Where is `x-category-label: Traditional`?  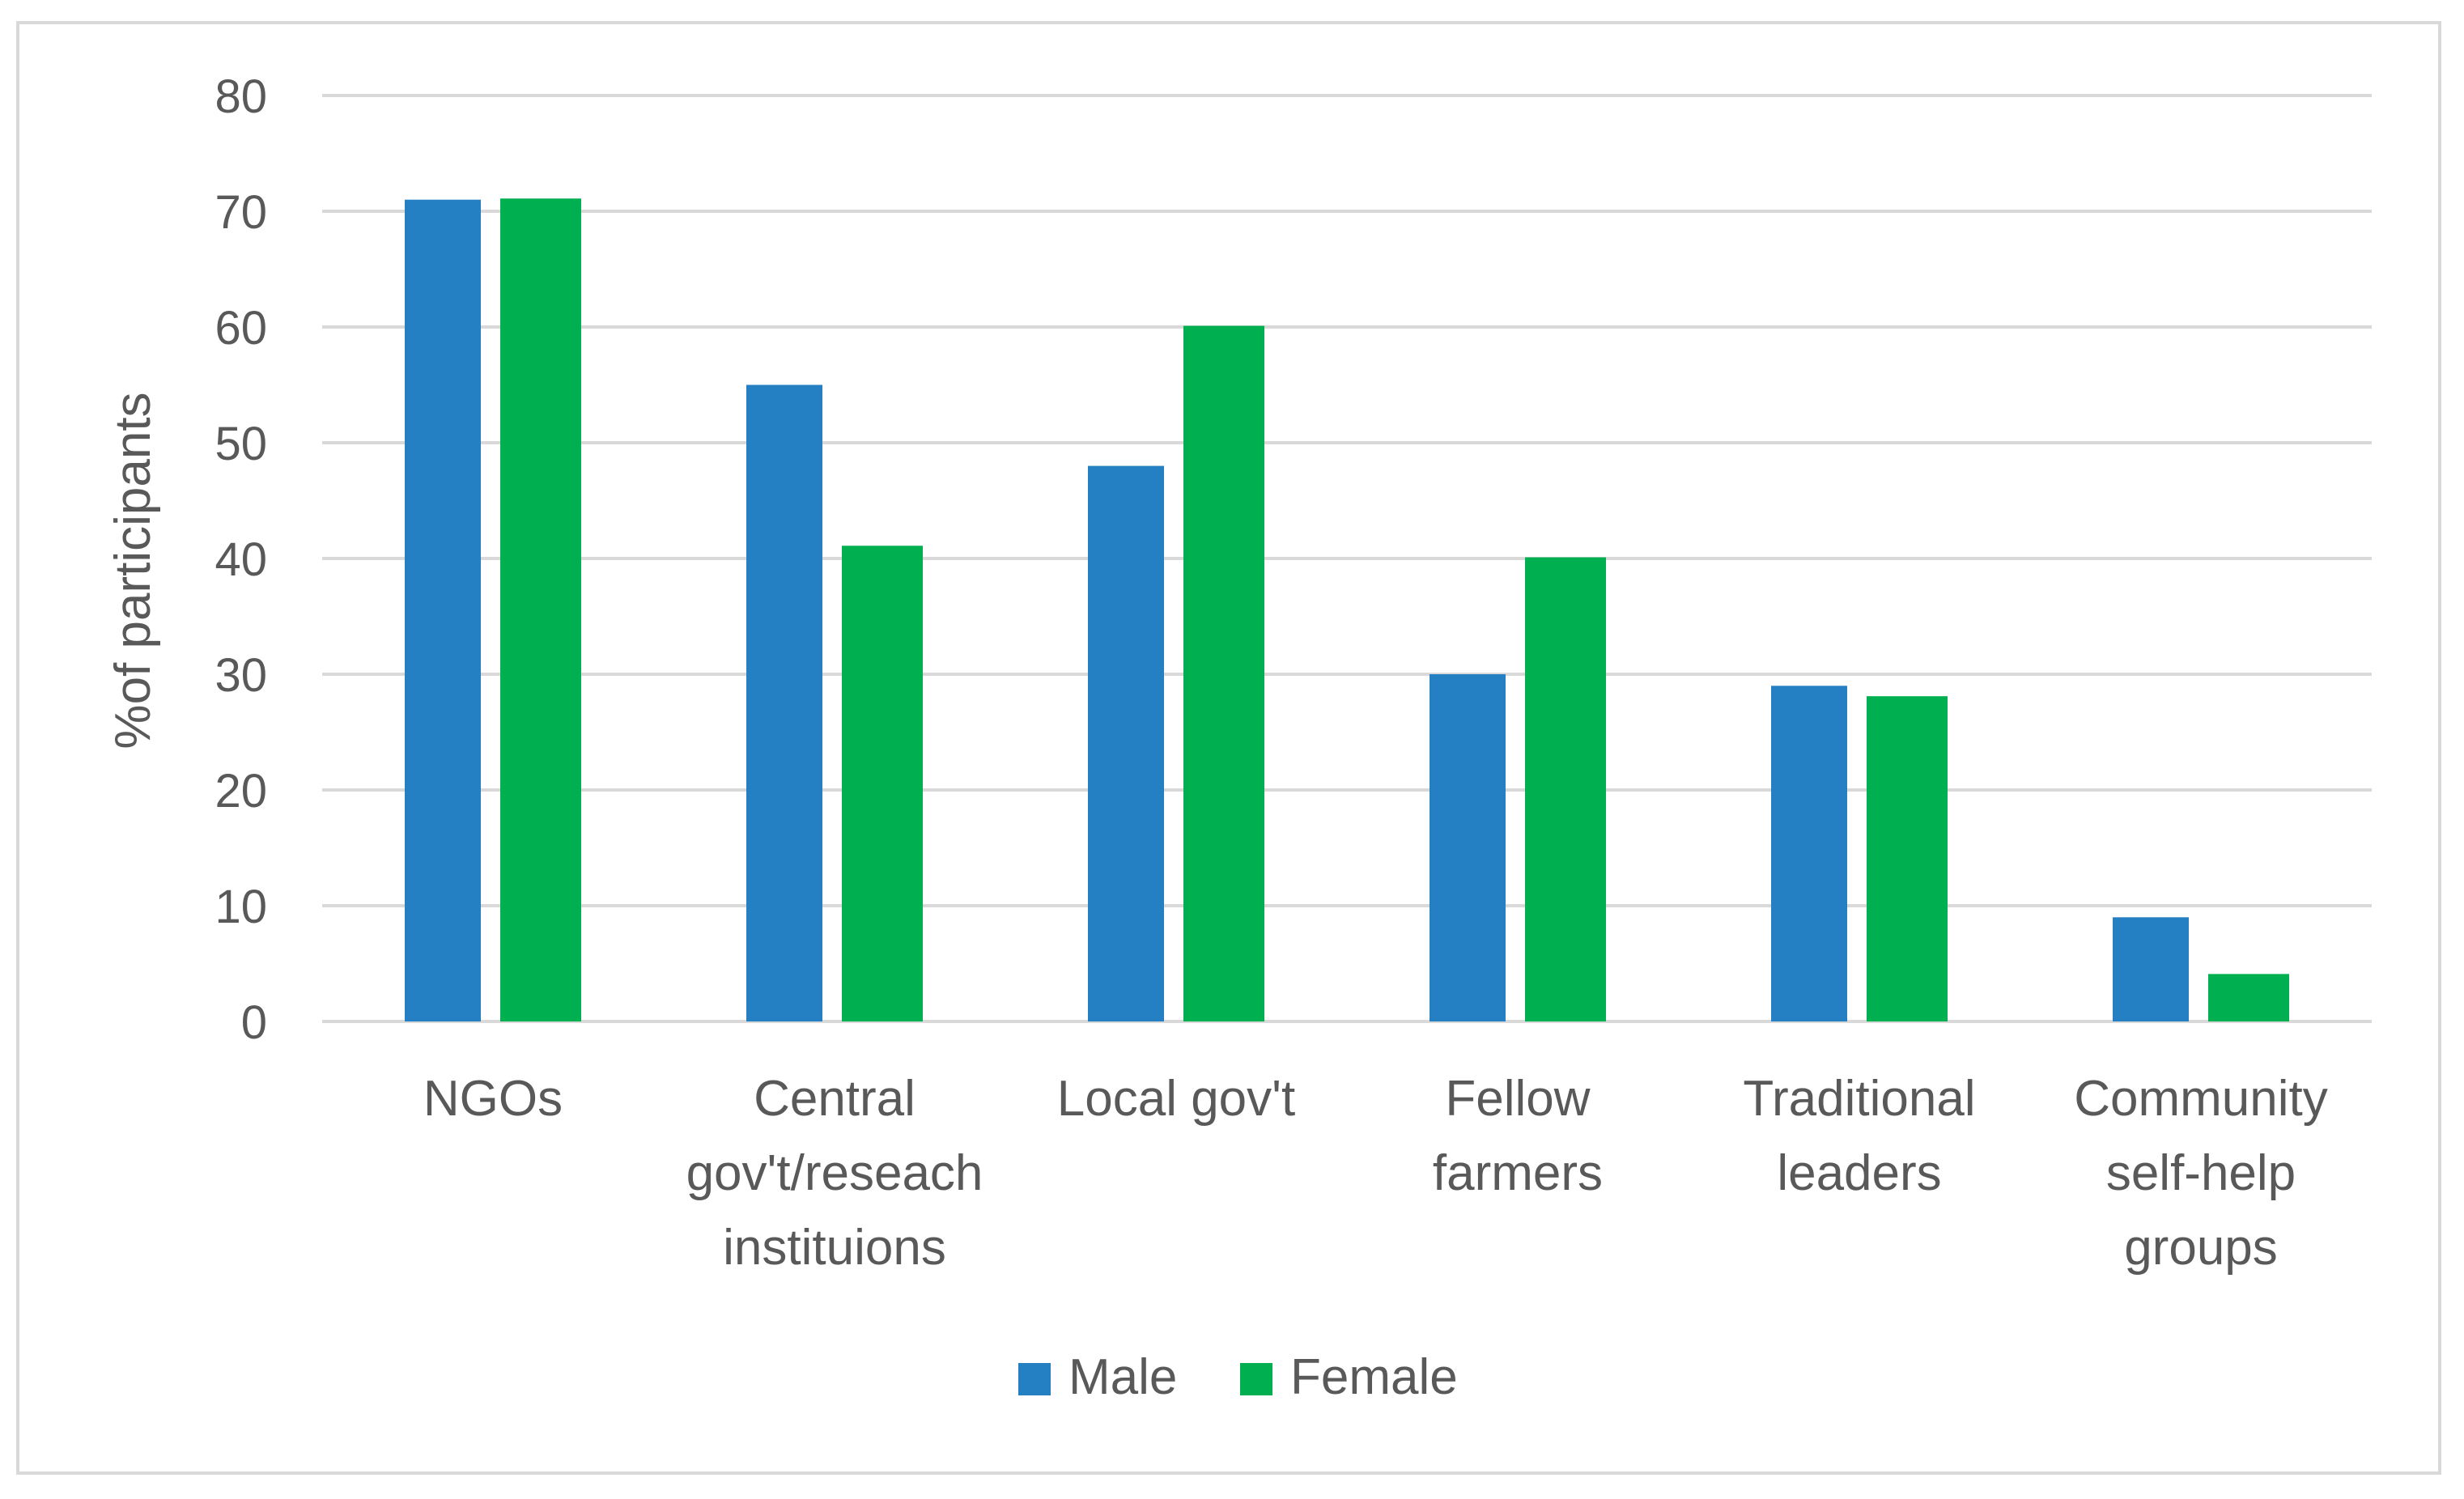
x-category-label: Traditional is located at coordinates (1859, 1099).